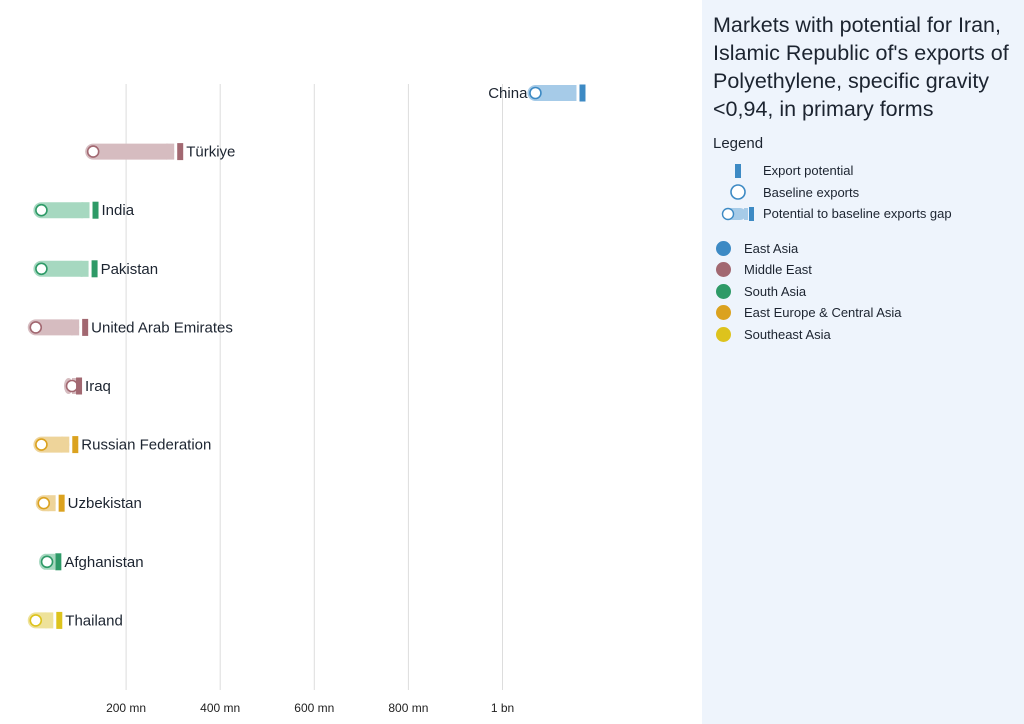 This screenshot has width=1024, height=724. What do you see at coordinates (210, 152) in the screenshot?
I see `market-label: Türkiye` at bounding box center [210, 152].